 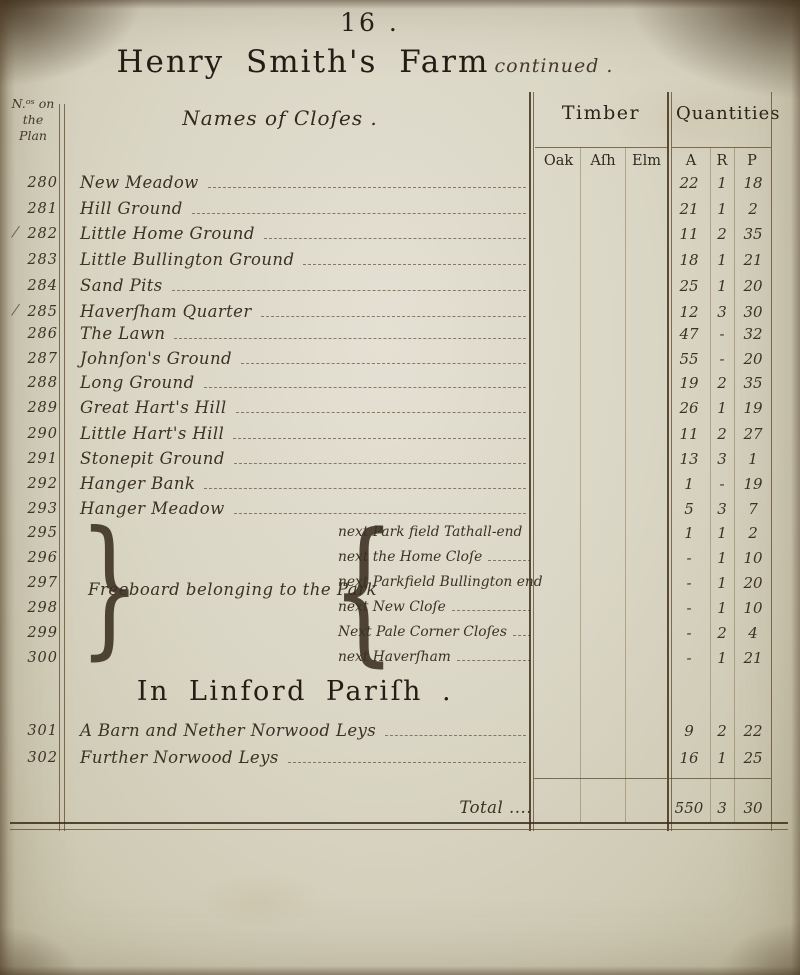 I want to click on table-row: 286 The Lawn 47 - 32, so click(x=400, y=335).